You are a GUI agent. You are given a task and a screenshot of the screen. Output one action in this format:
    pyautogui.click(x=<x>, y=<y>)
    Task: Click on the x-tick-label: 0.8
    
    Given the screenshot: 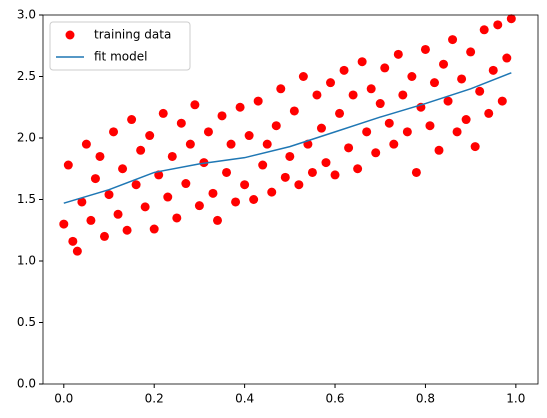 What is the action you would take?
    pyautogui.click(x=425, y=399)
    